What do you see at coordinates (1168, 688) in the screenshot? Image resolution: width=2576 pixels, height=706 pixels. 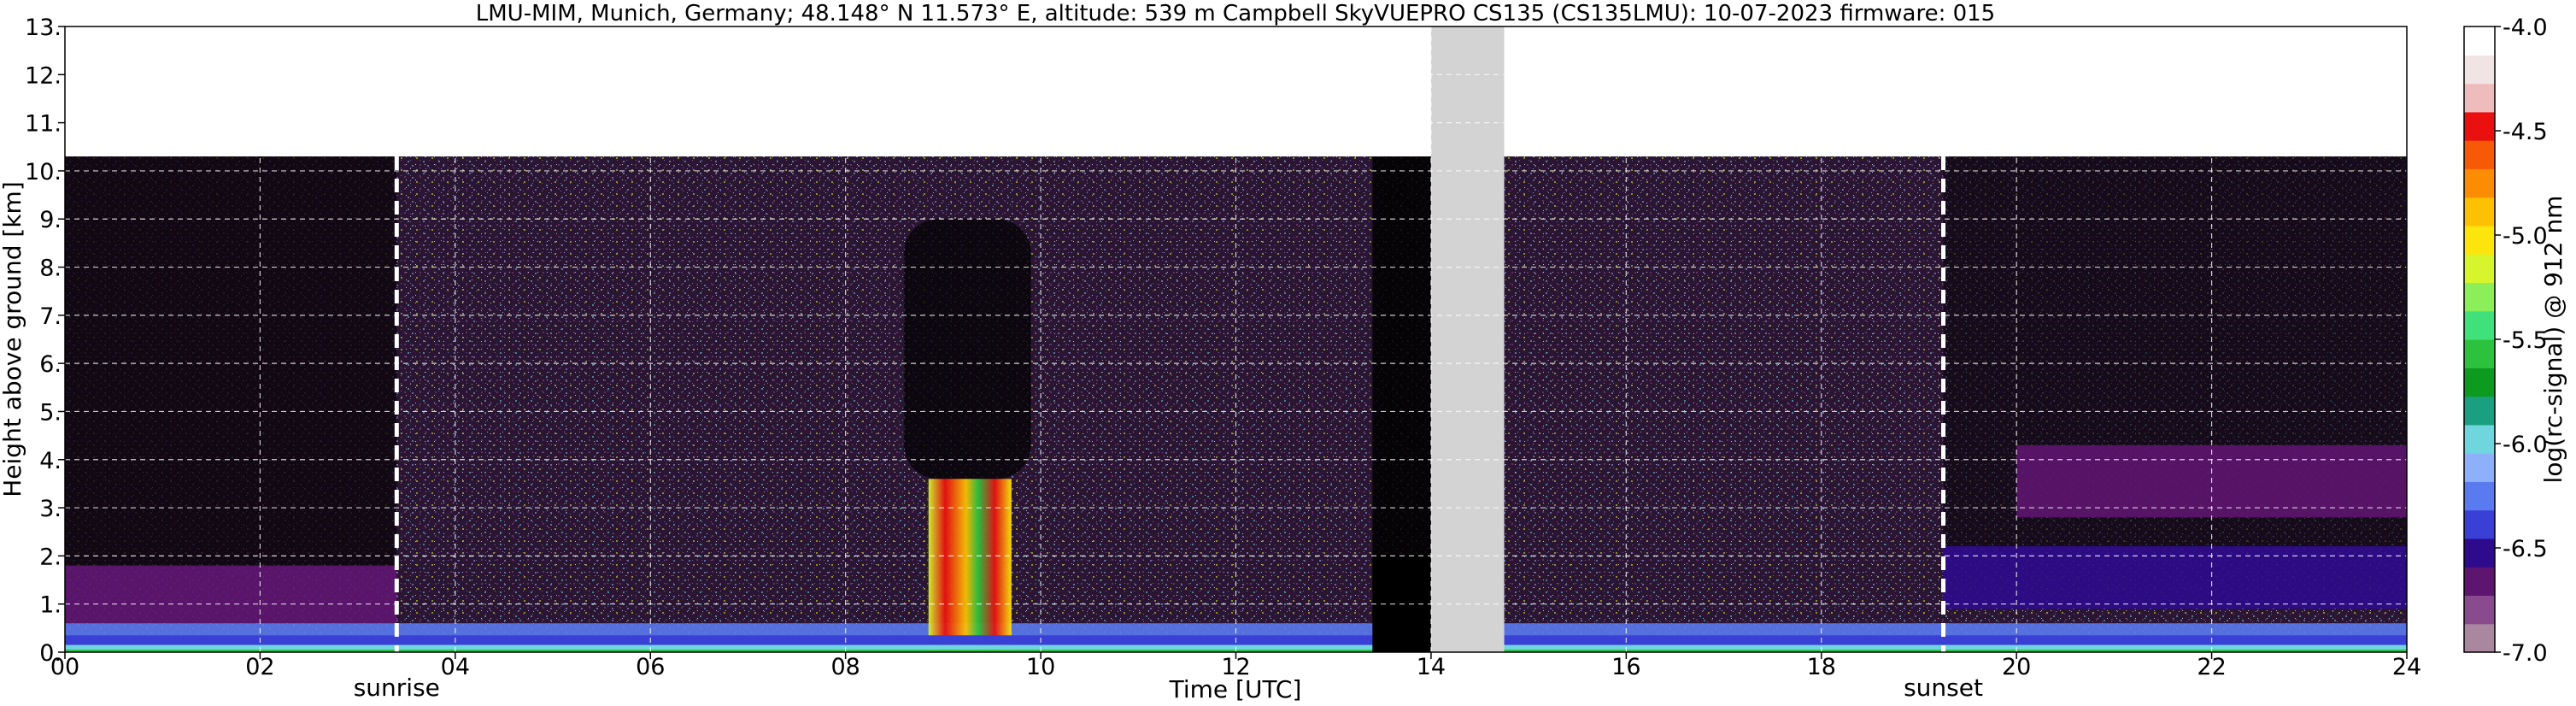 I see `marker-labels: sunrise sunset` at bounding box center [1168, 688].